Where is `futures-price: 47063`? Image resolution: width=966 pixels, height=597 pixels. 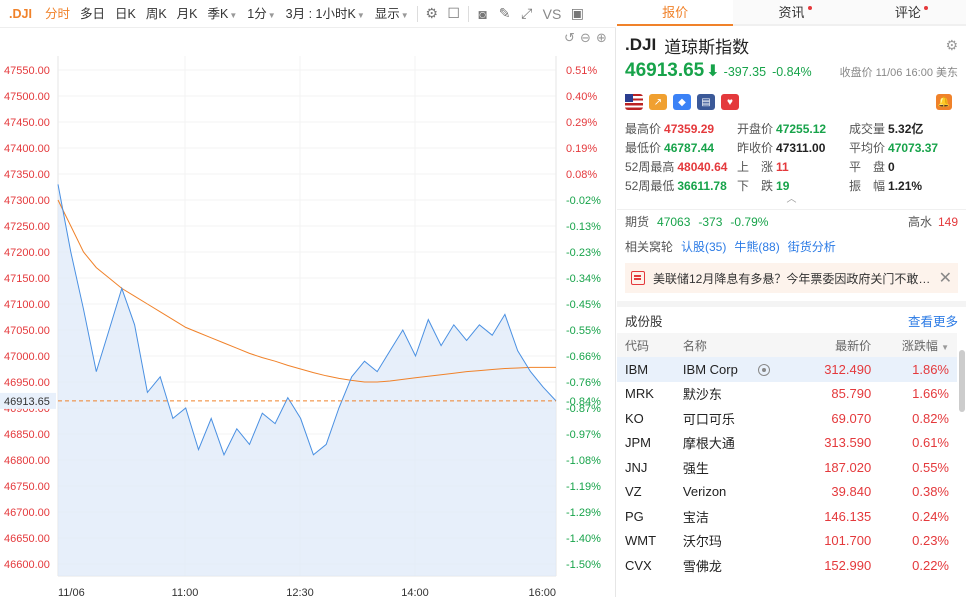 futures-price: 47063 is located at coordinates (674, 221).